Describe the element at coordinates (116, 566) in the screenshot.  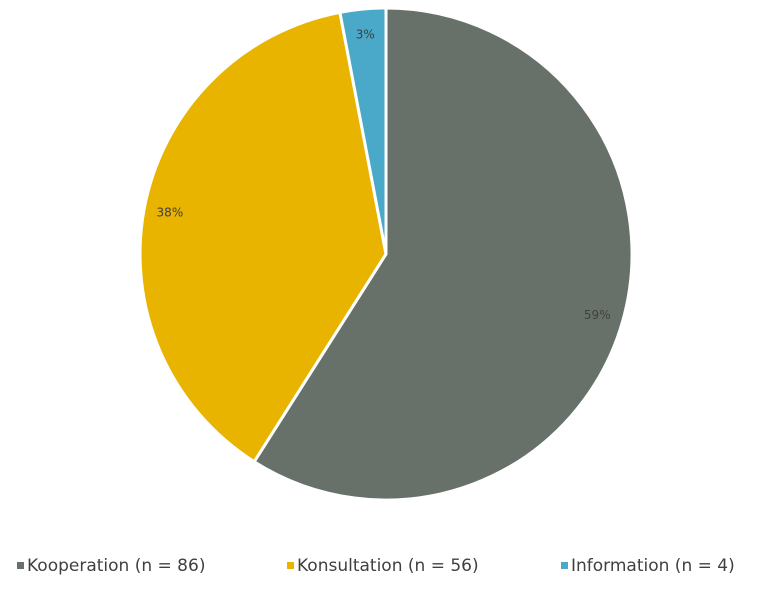
I see `legend-label: Kooperation (n = 86)` at that location.